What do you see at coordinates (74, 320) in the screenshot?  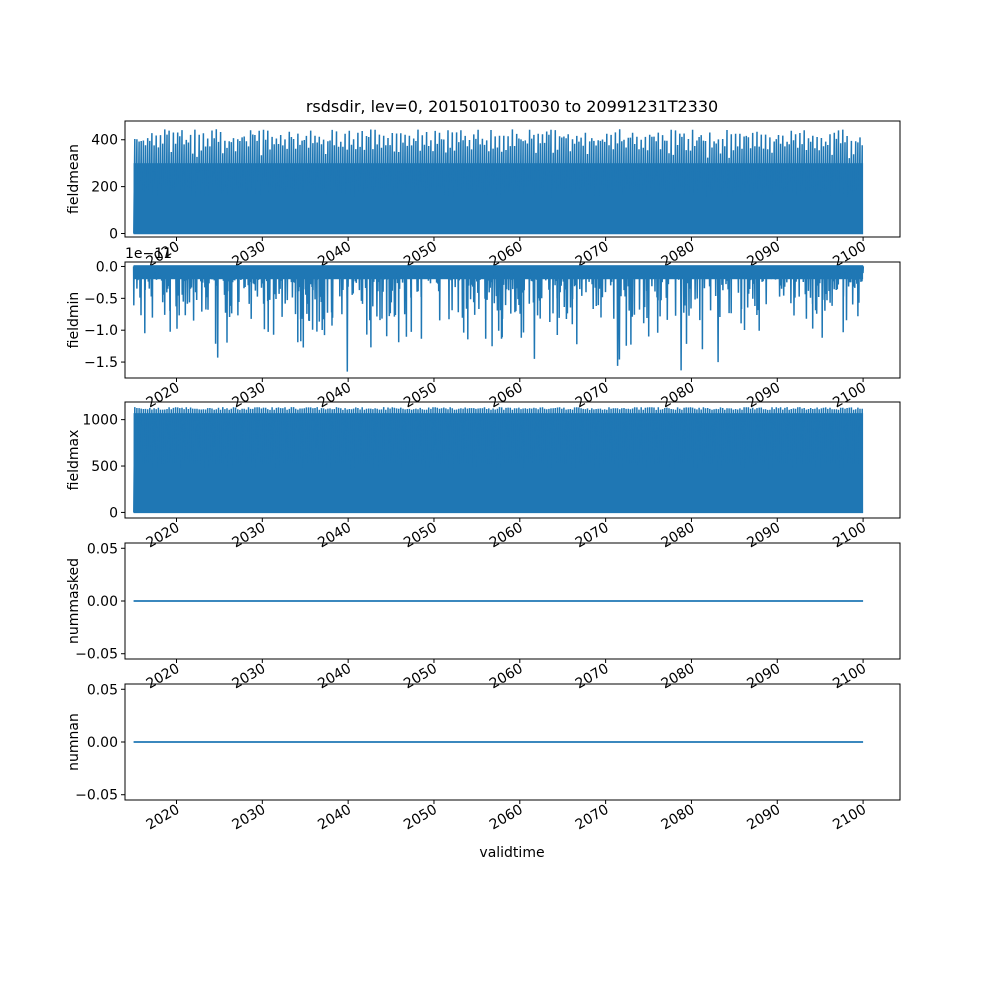 I see `y-axis-label: fieldmin` at bounding box center [74, 320].